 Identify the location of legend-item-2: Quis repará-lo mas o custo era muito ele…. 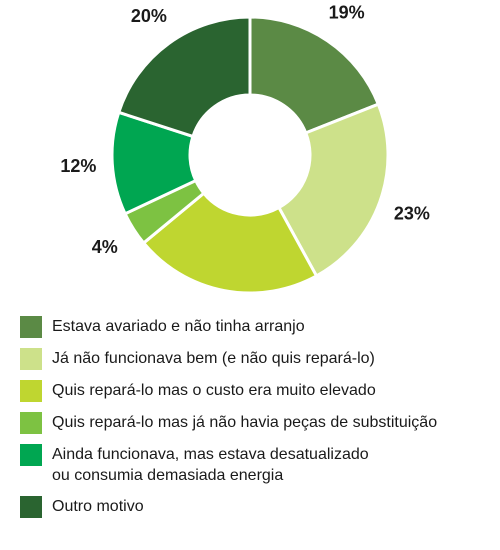
(257, 391).